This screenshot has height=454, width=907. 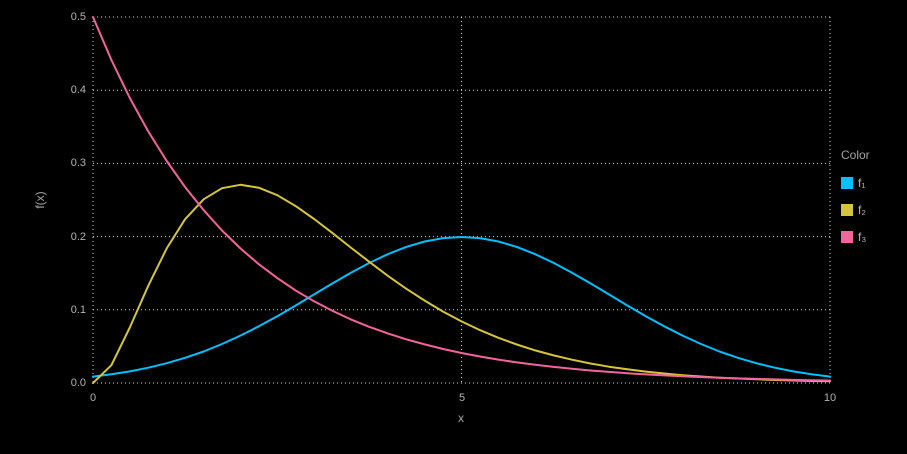 I want to click on y-tick-label: 0.4, so click(x=78, y=90).